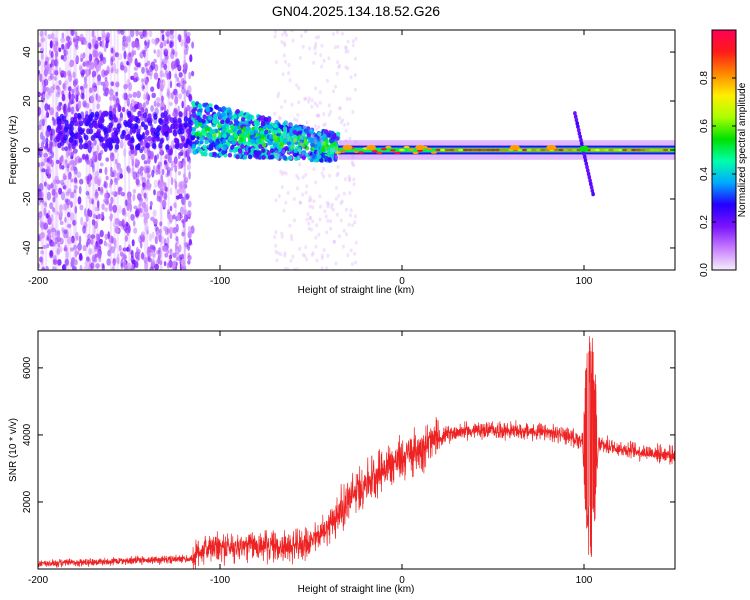  Describe the element at coordinates (584, 580) in the screenshot. I see `snr-x-tick-label: 100` at that location.